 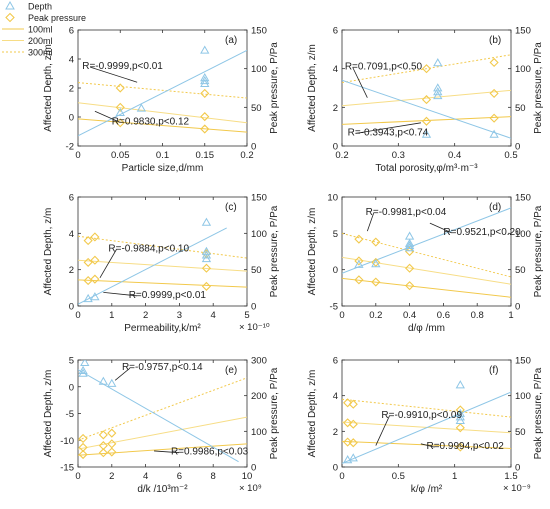 What do you see at coordinates (406, 212) in the screenshot?
I see `fit-annotation: R=-0.9981,p<0.04` at bounding box center [406, 212].